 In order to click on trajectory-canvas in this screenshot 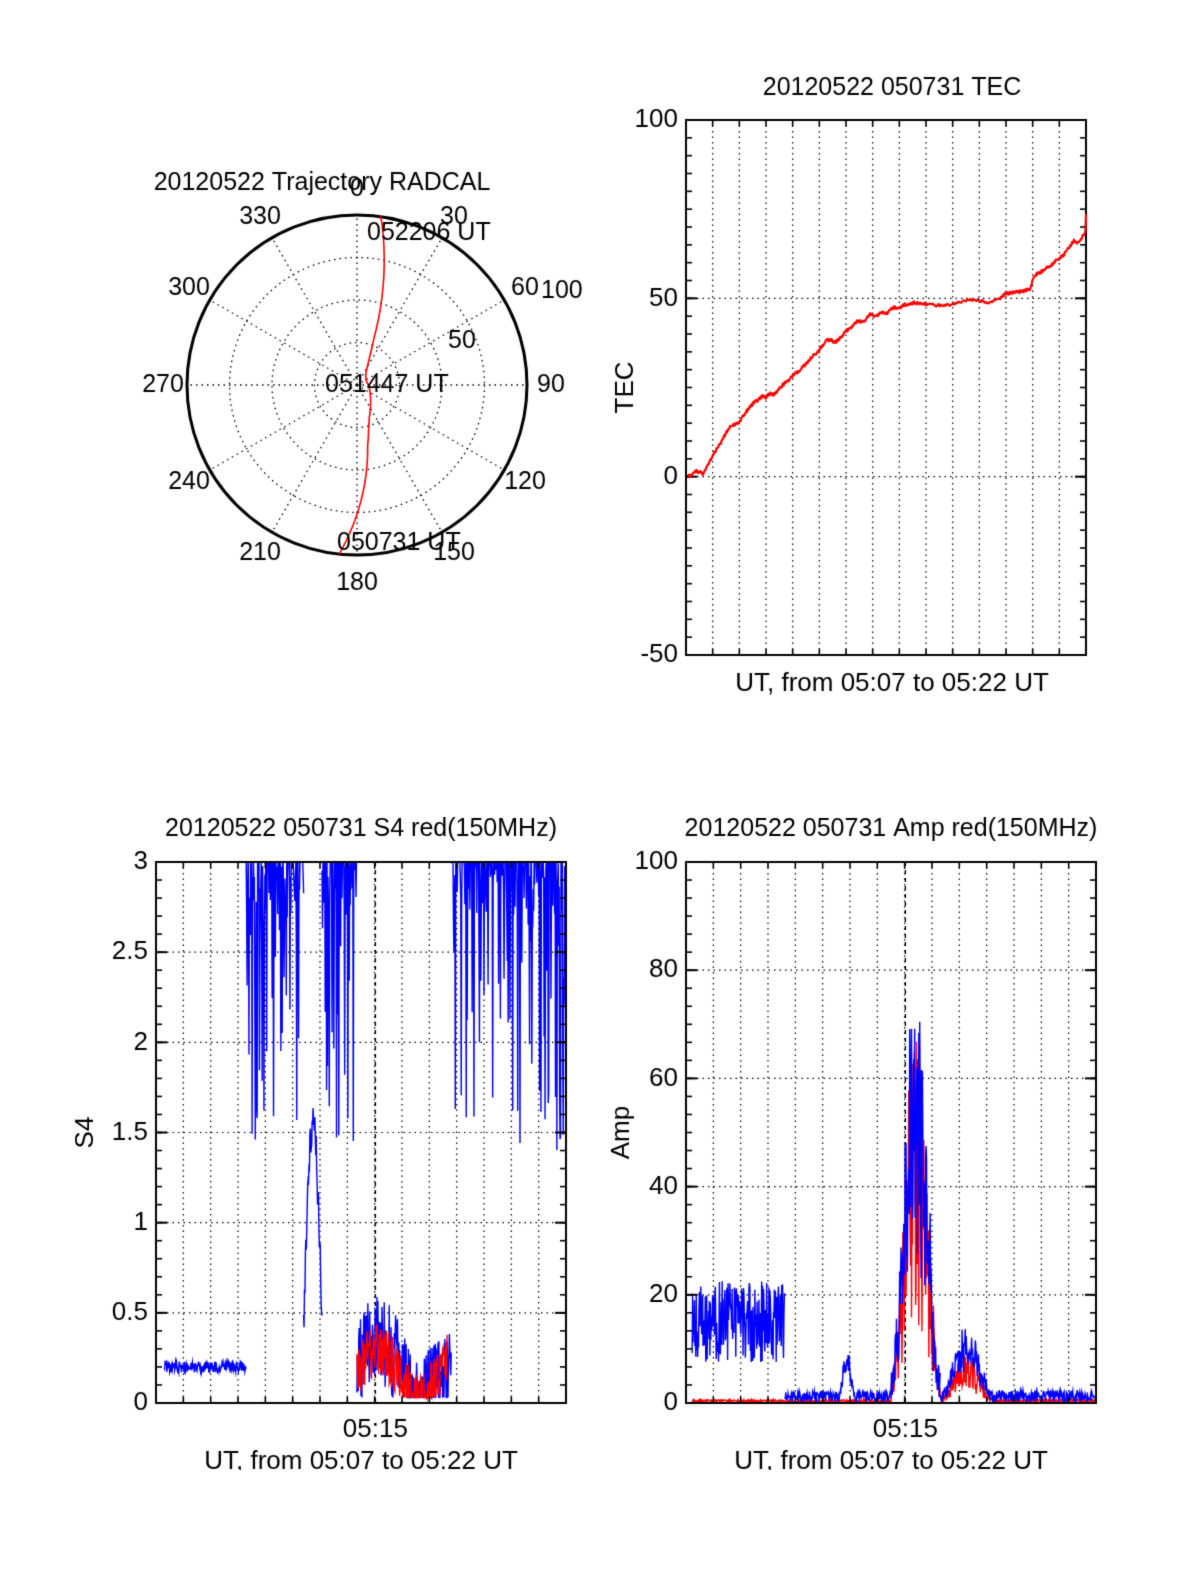, I will do `click(340, 375)`.